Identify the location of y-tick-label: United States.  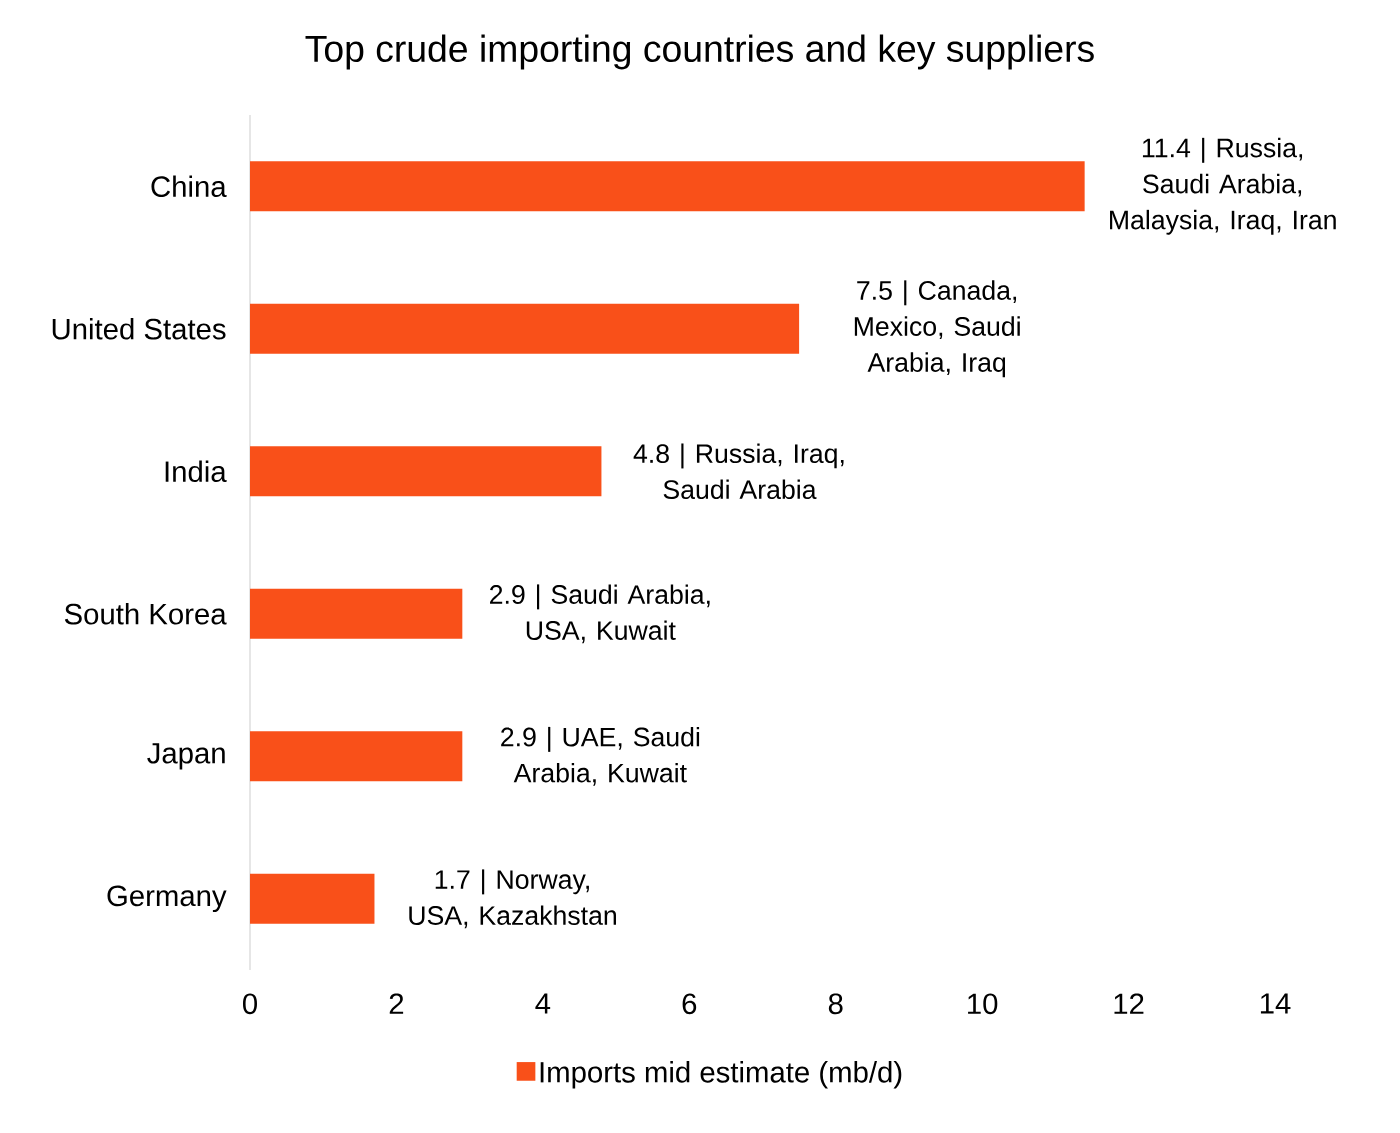
(139, 328).